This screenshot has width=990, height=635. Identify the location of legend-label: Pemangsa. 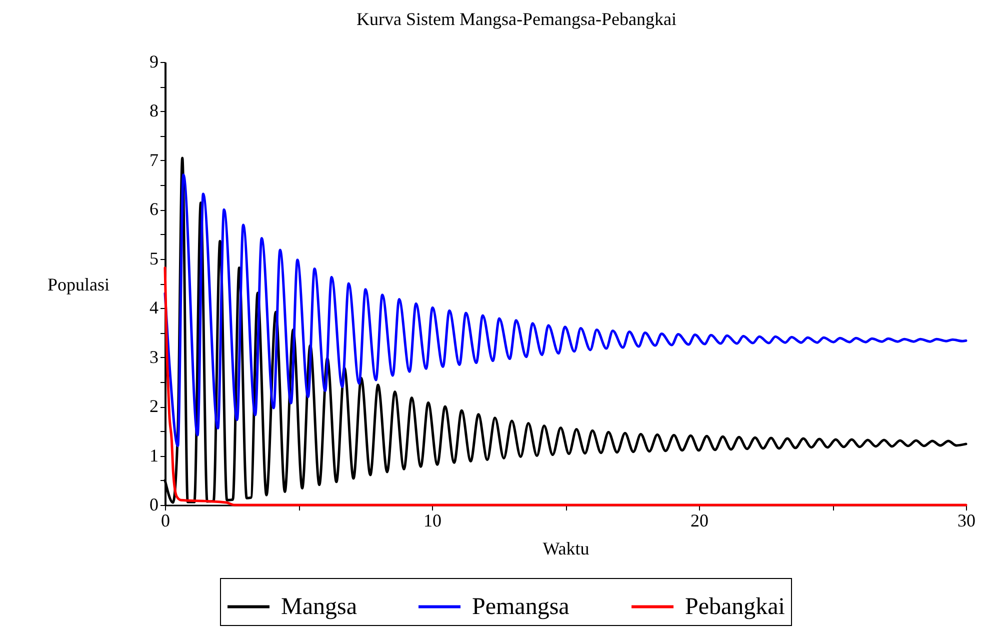
(521, 607).